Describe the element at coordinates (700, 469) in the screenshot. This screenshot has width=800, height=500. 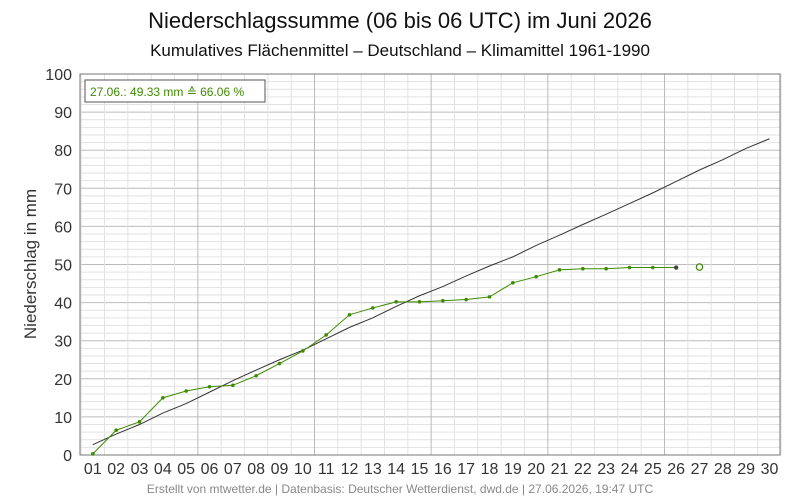
I see `x-tick-label: 27` at that location.